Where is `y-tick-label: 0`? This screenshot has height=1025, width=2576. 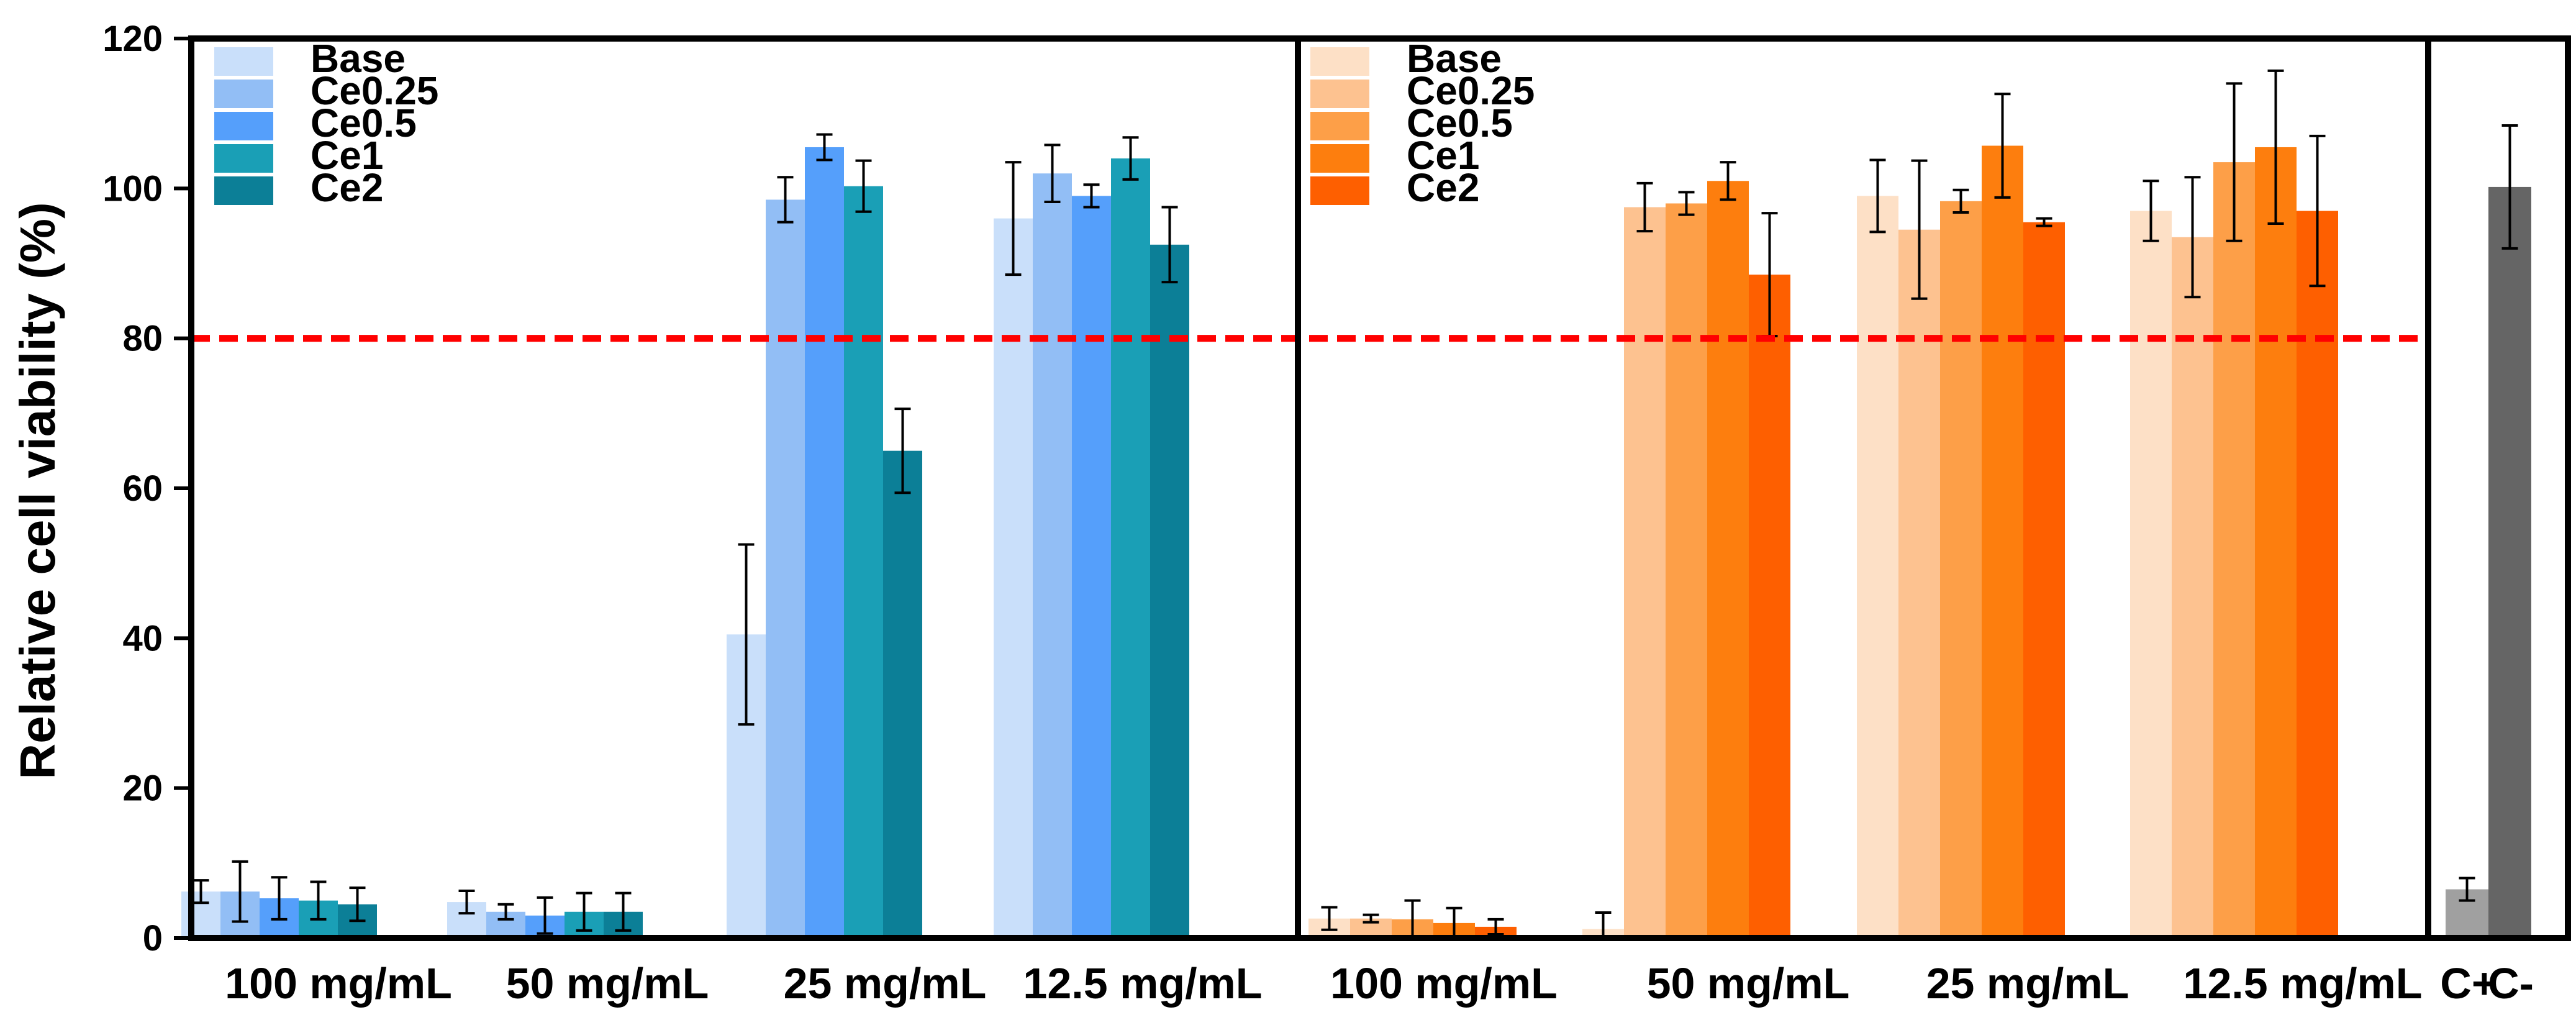
y-tick-label: 0 is located at coordinates (153, 938).